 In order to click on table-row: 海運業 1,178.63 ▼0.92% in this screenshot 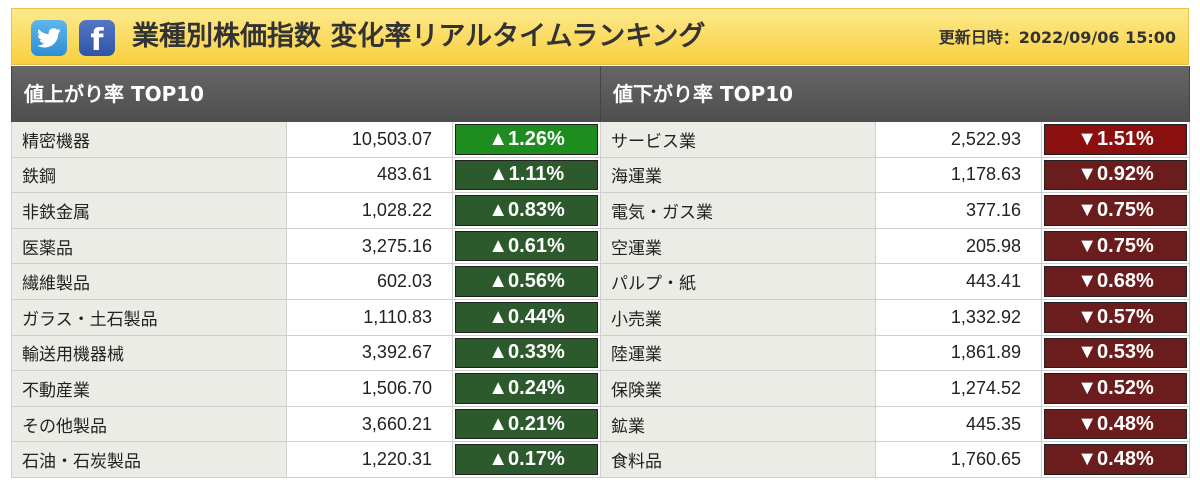, I will do `click(895, 175)`.